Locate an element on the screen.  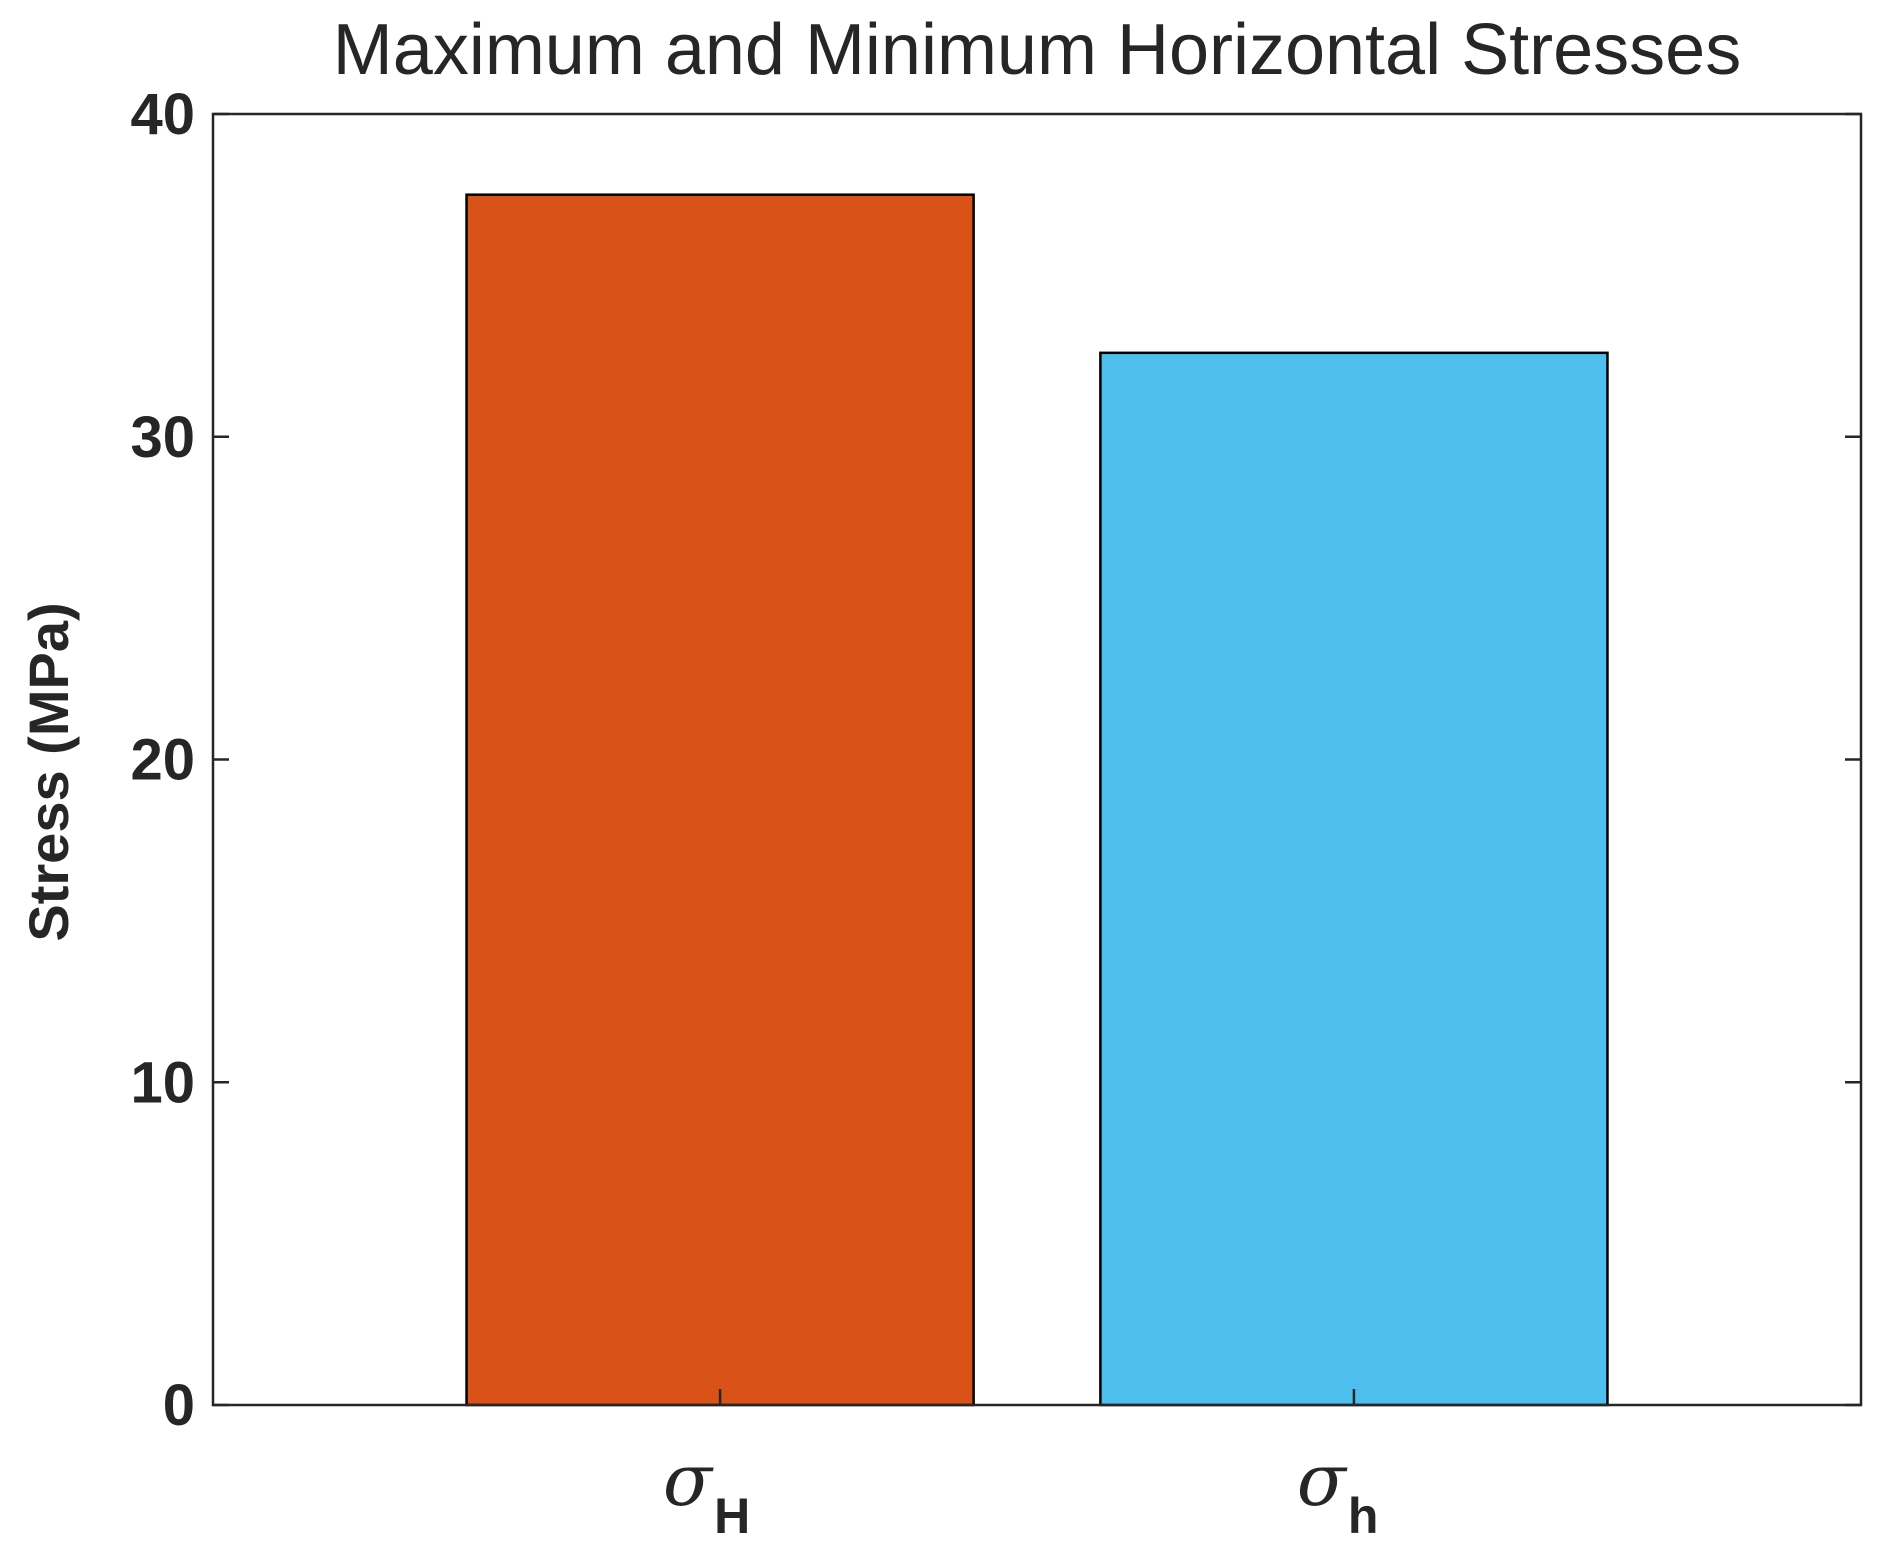
y-tick-label-2: 20 is located at coordinates (162, 760).